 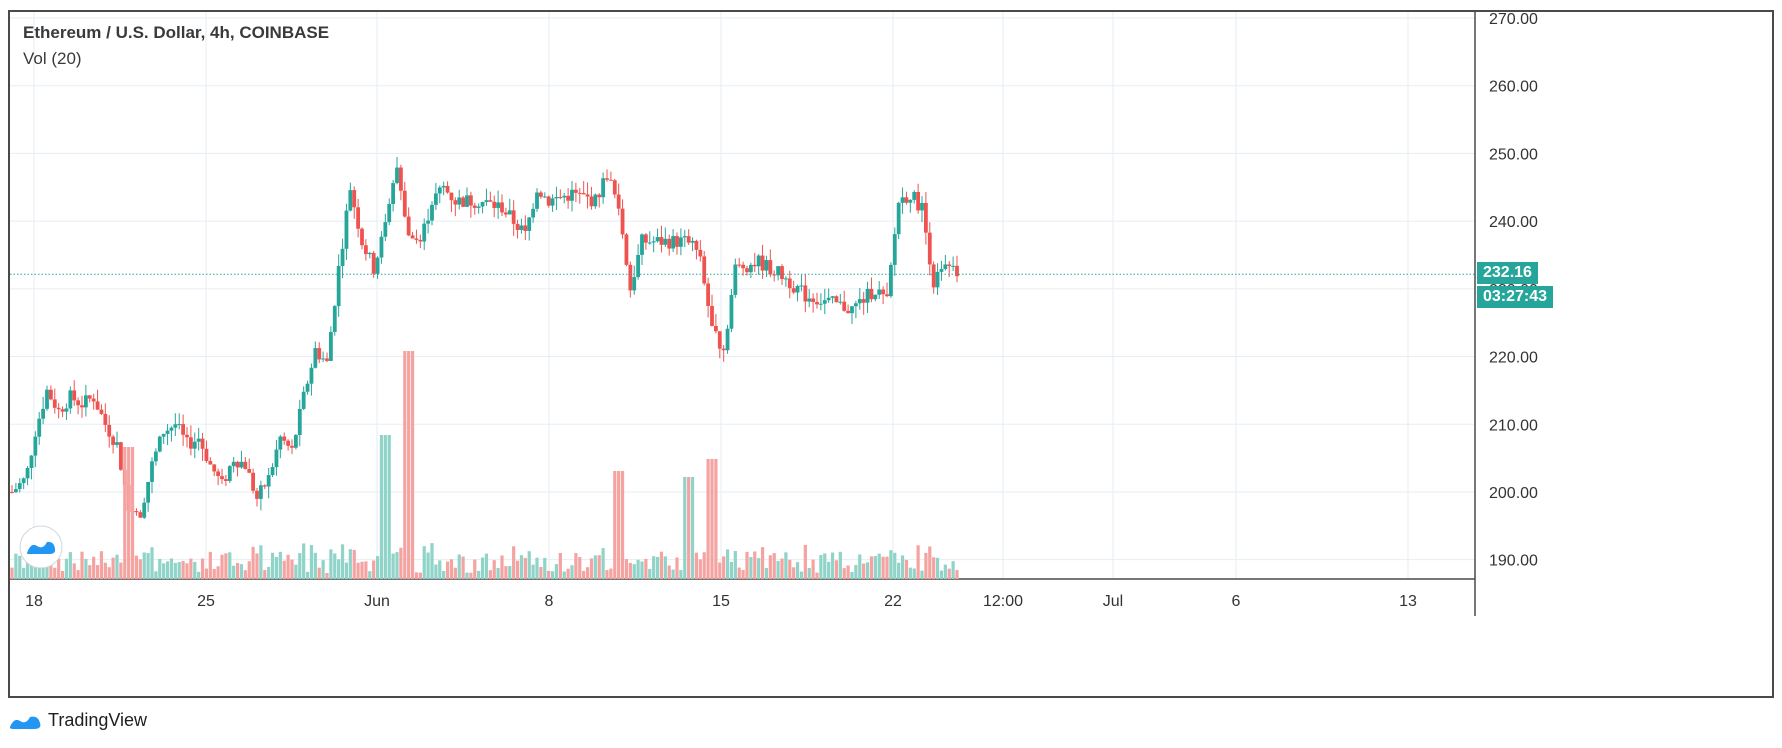 What do you see at coordinates (721, 601) in the screenshot?
I see `x-tick-label: 15` at bounding box center [721, 601].